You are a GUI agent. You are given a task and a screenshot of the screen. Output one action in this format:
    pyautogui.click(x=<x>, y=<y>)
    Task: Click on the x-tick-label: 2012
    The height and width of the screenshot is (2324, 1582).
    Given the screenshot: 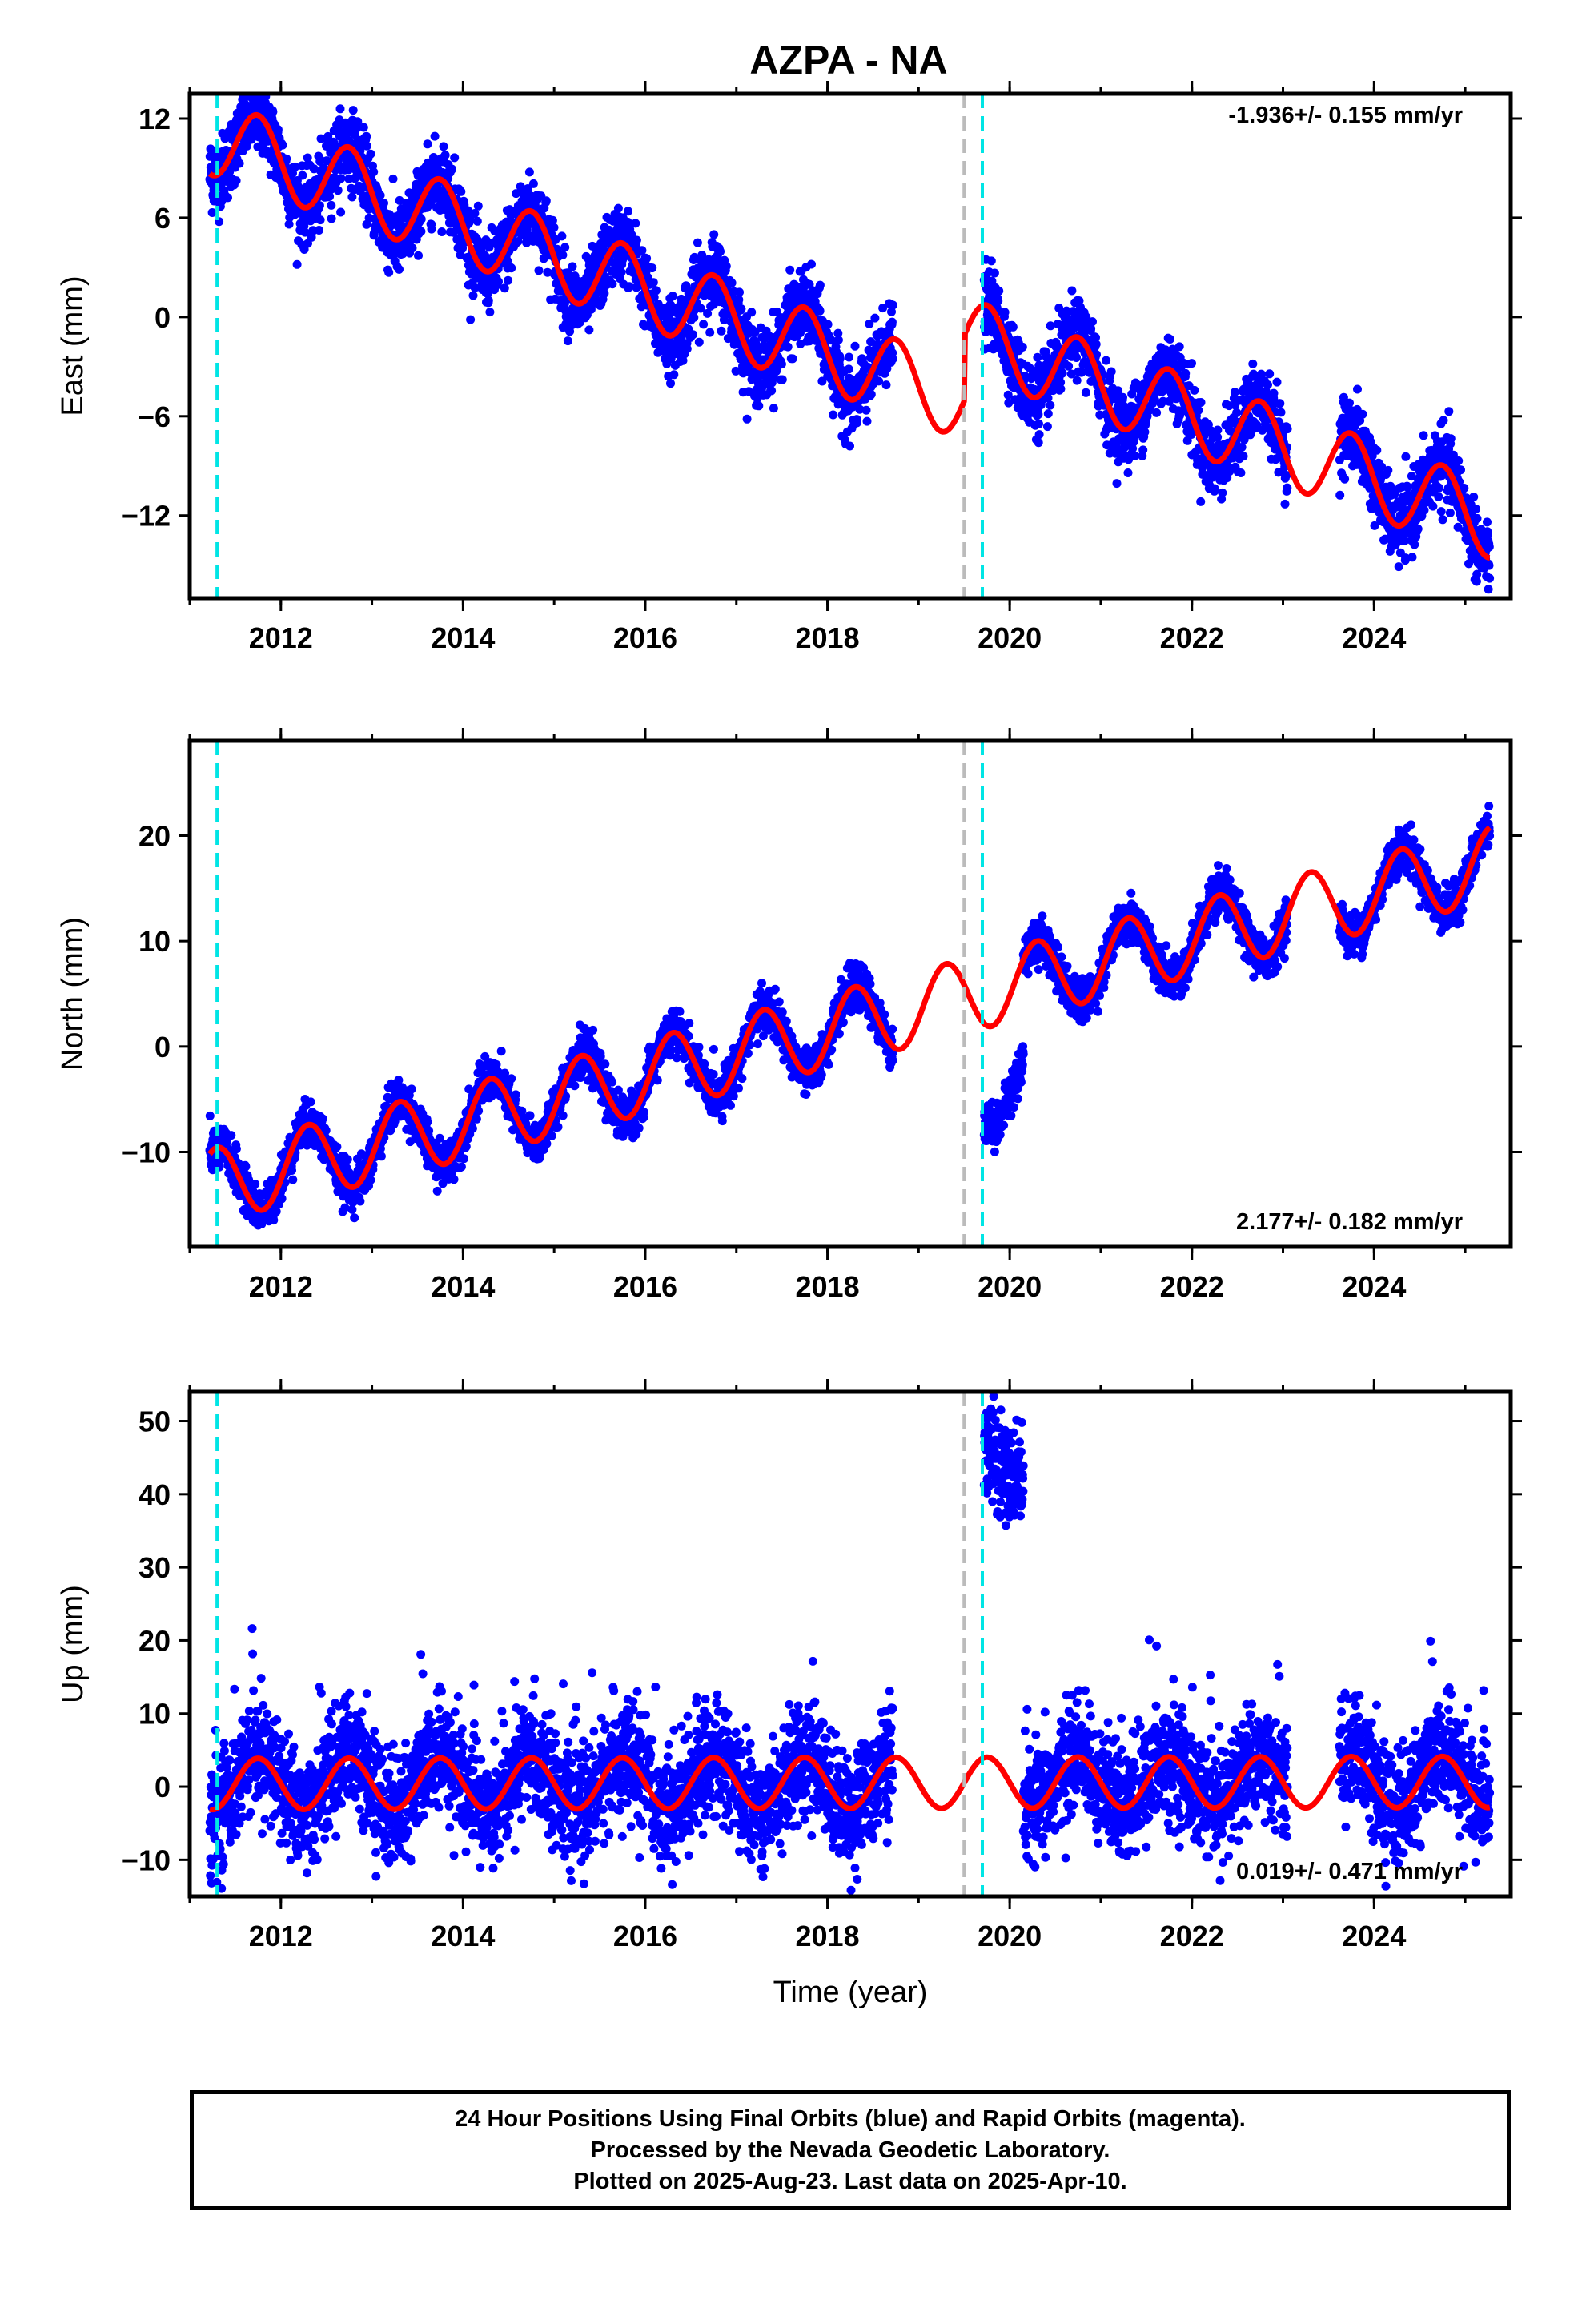 What is the action you would take?
    pyautogui.click(x=281, y=637)
    